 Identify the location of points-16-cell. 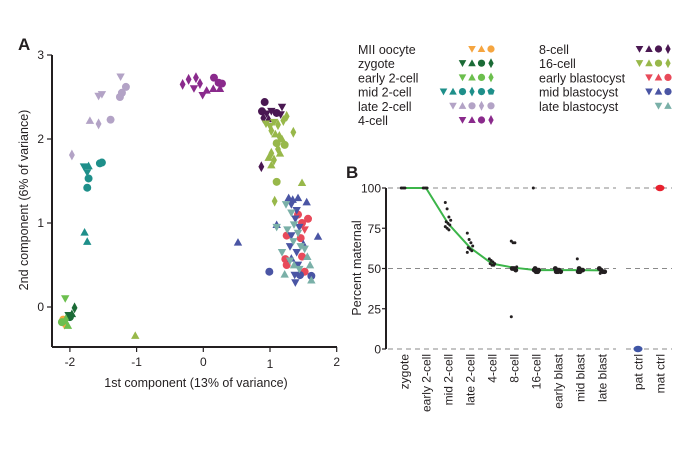
(536, 230).